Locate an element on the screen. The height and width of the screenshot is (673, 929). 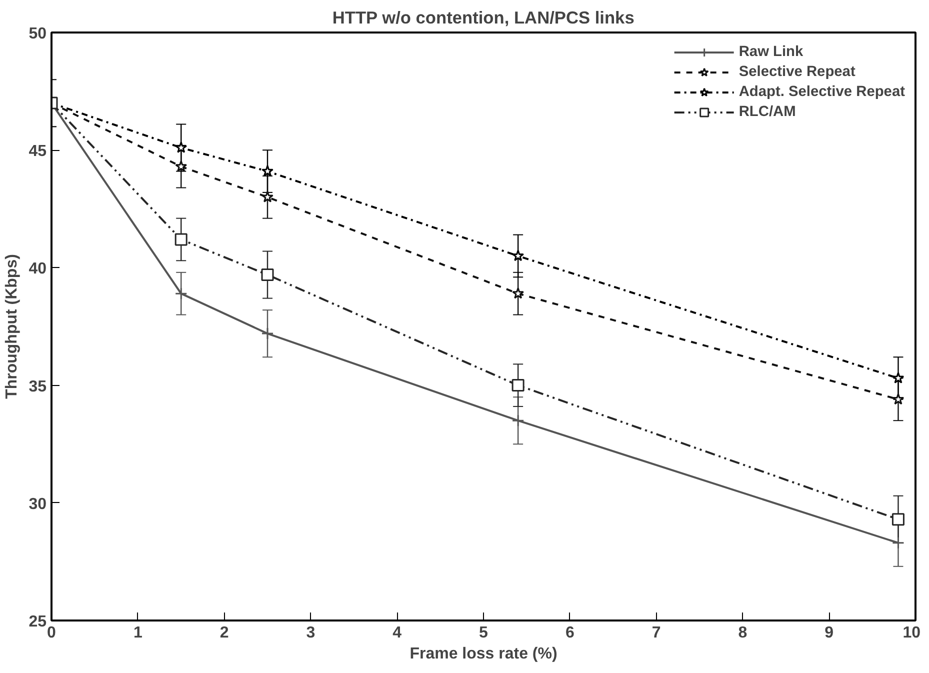
legend-label: Raw Link is located at coordinates (771, 52).